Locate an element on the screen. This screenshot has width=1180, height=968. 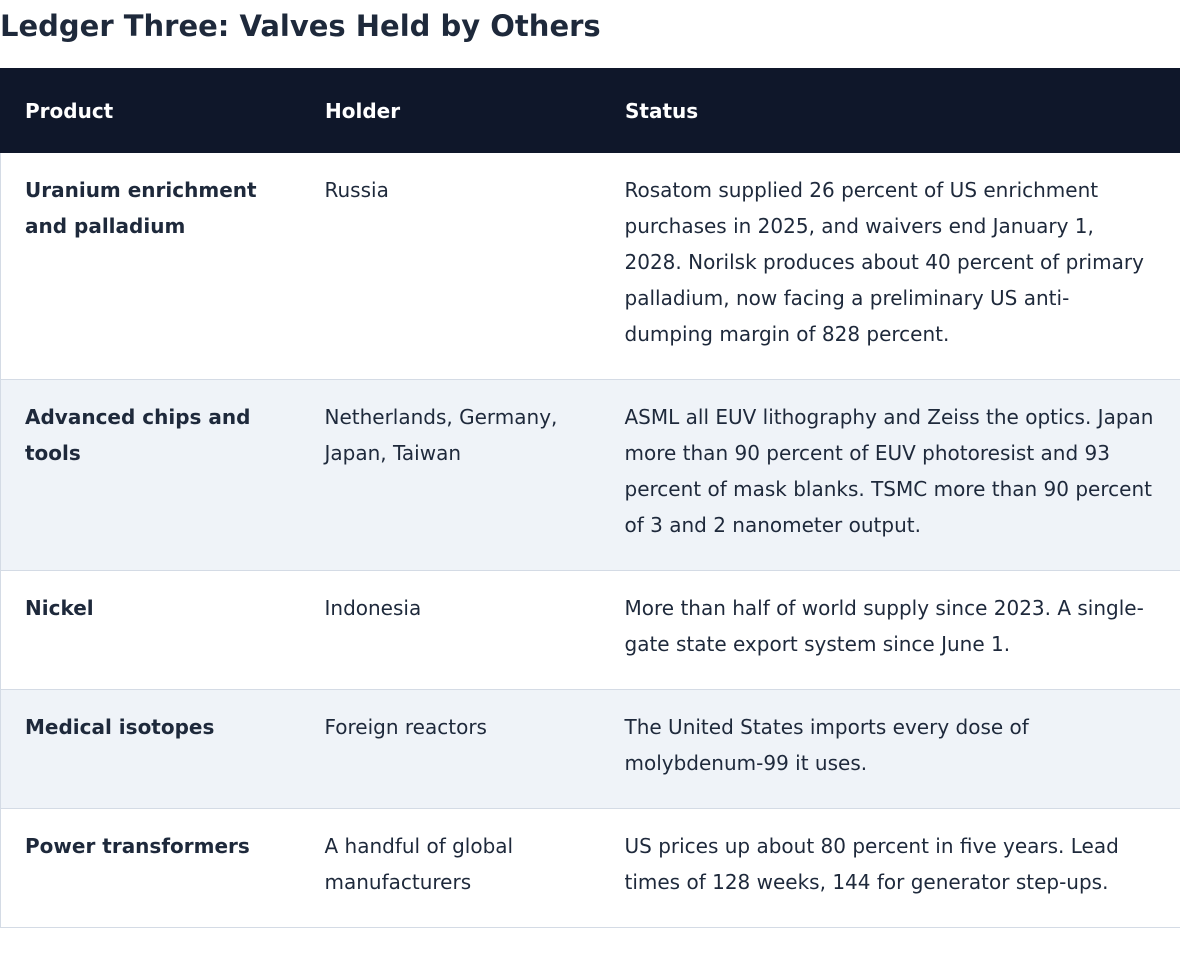
page-title: Ledger Three: Valves Held by Others is located at coordinates (300, 26).